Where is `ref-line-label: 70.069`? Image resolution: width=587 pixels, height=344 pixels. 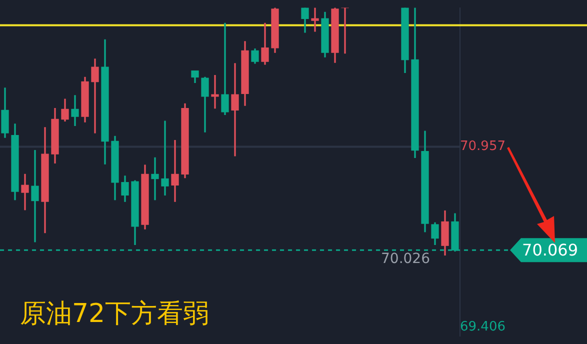 ref-line-label: 70.069 is located at coordinates (550, 250).